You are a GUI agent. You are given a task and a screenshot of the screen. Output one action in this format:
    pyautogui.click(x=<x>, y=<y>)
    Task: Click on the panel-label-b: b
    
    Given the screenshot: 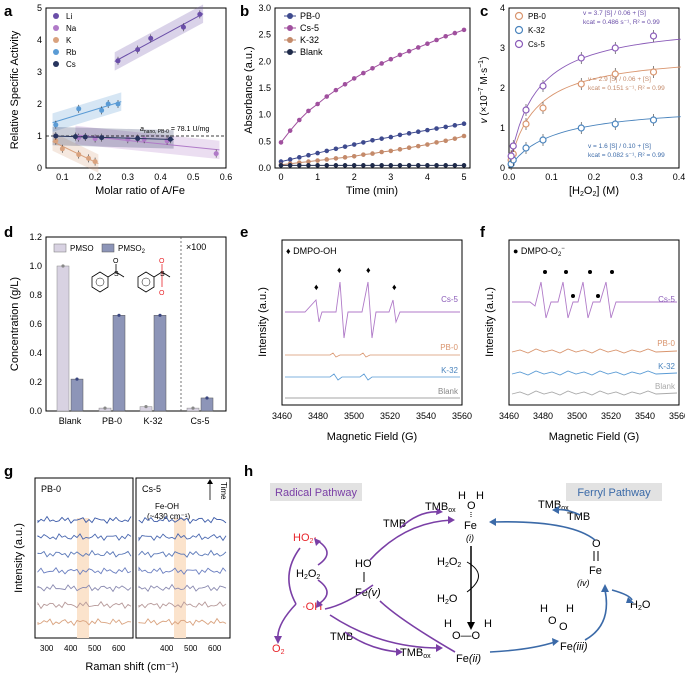 What is the action you would take?
    pyautogui.click(x=244, y=11)
    